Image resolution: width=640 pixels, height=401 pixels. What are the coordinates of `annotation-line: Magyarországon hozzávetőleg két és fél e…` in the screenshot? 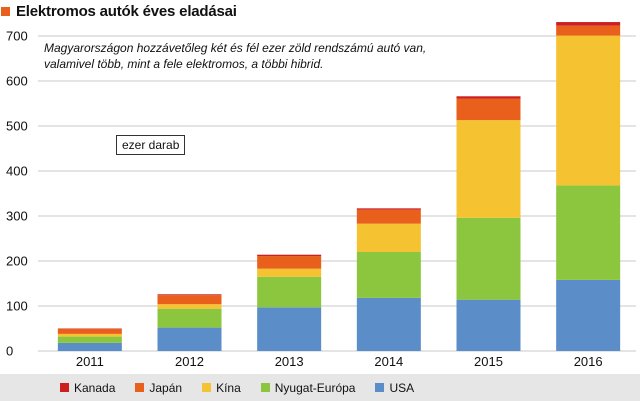 It's located at (235, 48).